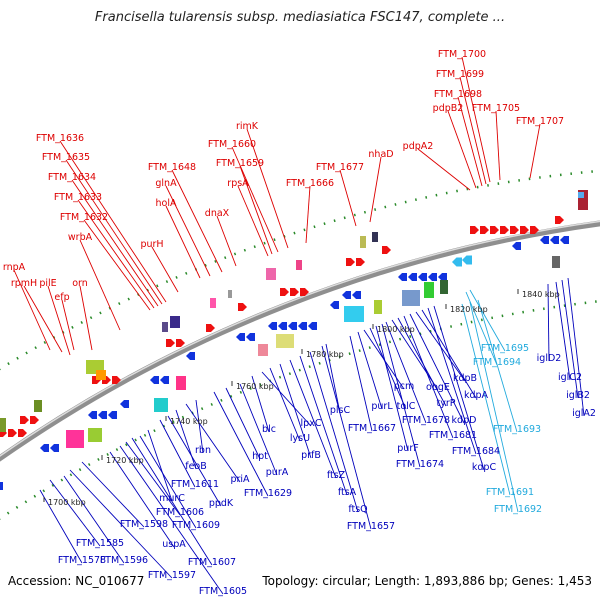 Image resolution: width=600 pixels, height=600 pixels. Describe the element at coordinates (340, 410) in the screenshot. I see `gene-label: plsC` at that location.